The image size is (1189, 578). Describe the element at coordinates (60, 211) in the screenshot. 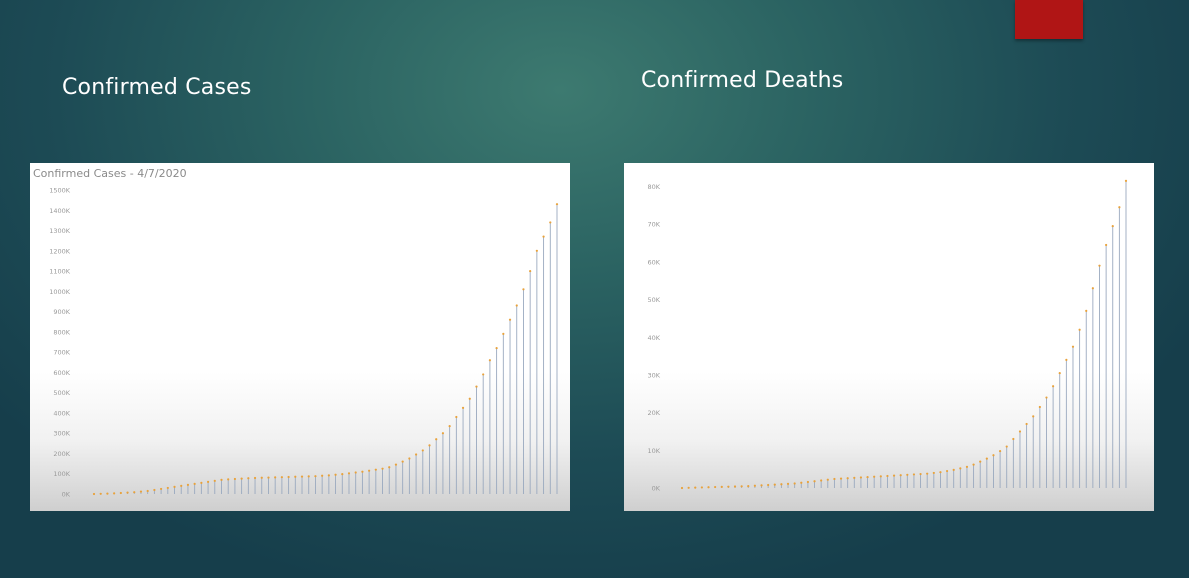

I see `y-tick-label: 1400K` at that location.